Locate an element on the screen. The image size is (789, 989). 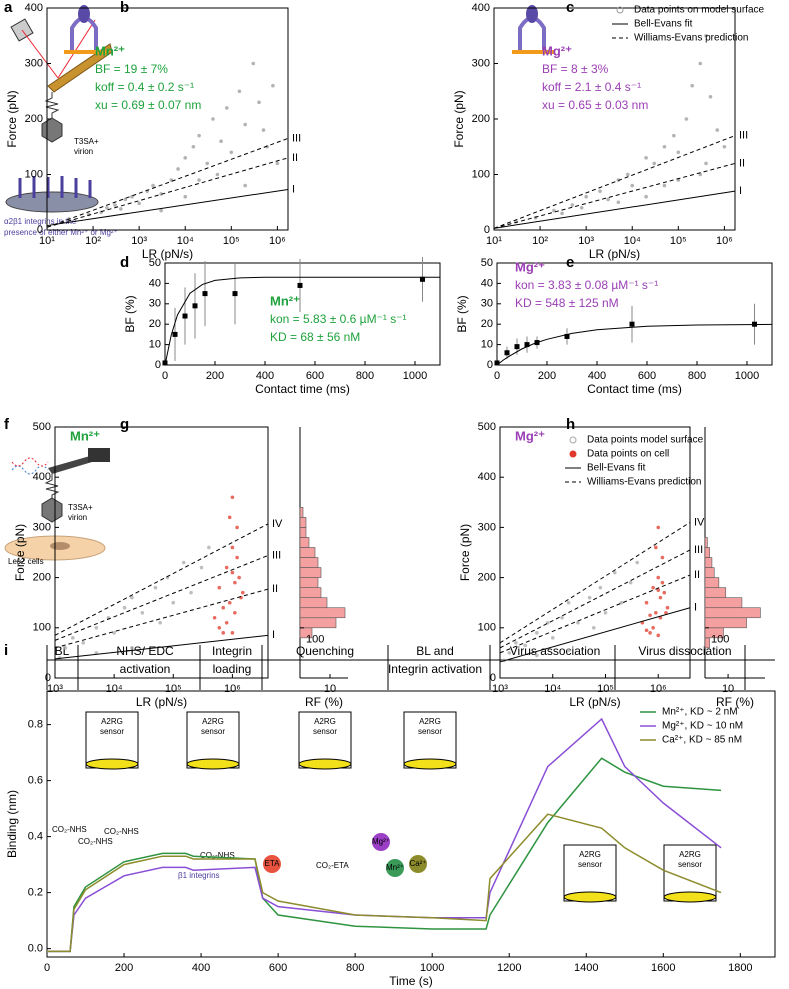
diagram-f: T3SA+ virion Lec2 cells is located at coordinates (57, 507).